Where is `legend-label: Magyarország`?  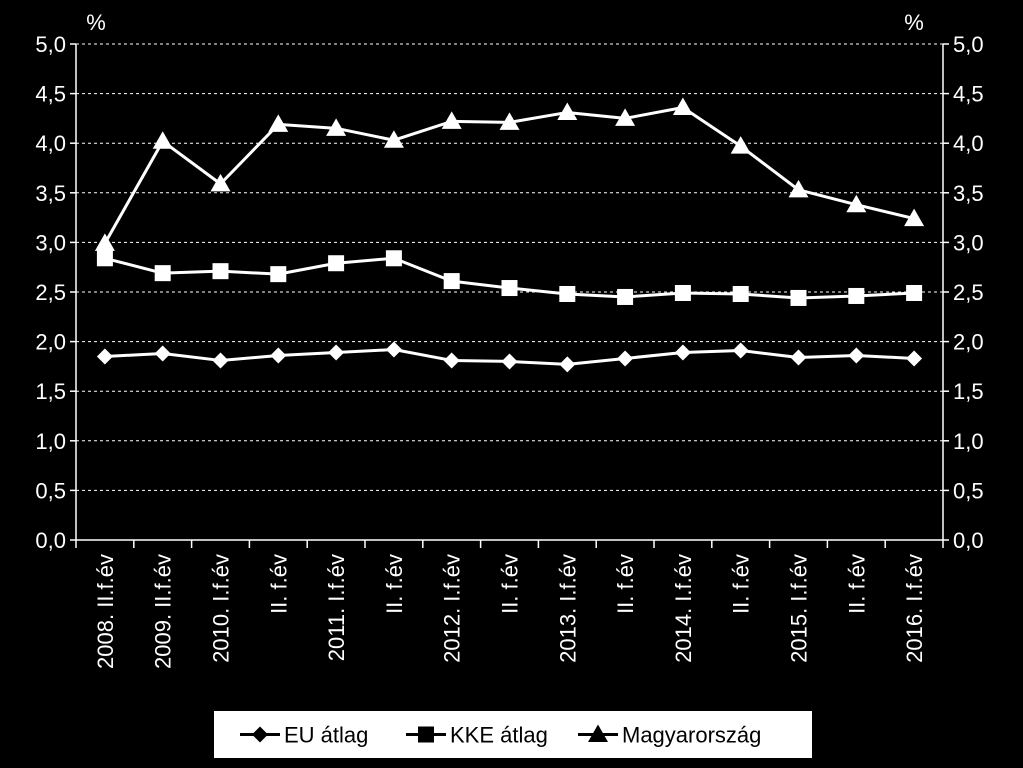 legend-label: Magyarország is located at coordinates (691, 735).